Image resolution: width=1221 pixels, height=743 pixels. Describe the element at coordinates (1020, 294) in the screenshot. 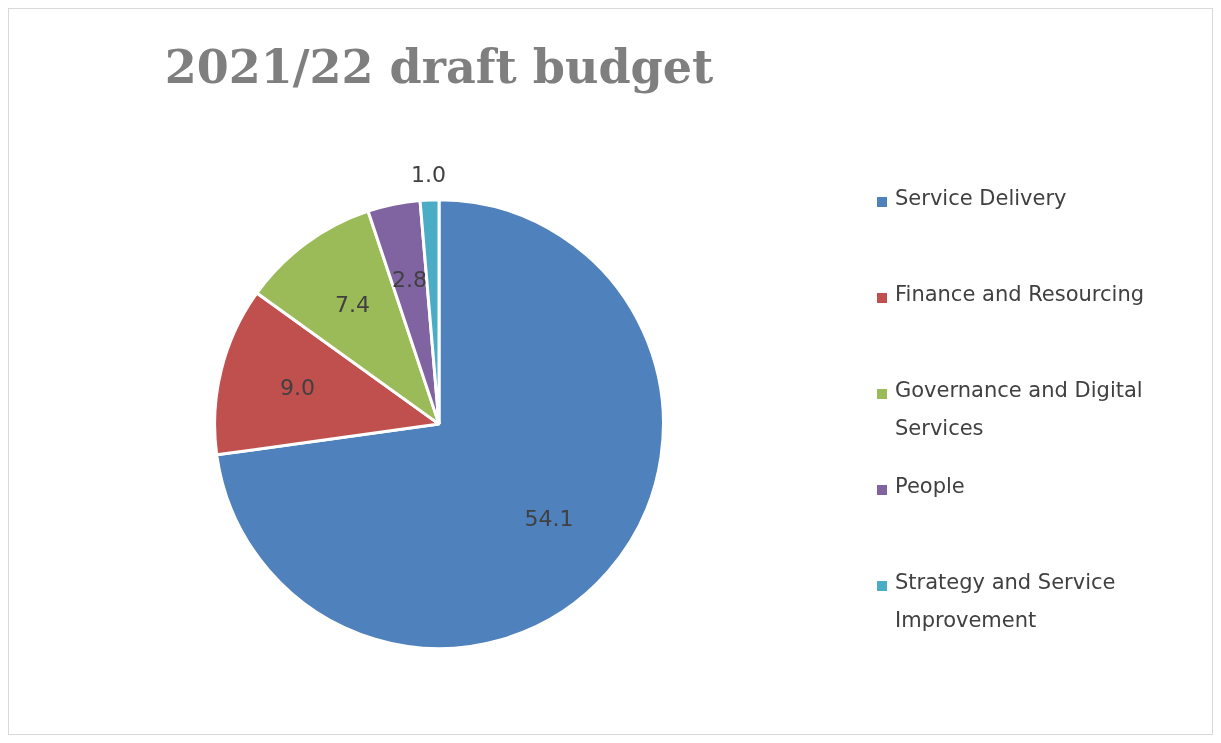

I see `legend-label: Finance and Resourcing` at that location.